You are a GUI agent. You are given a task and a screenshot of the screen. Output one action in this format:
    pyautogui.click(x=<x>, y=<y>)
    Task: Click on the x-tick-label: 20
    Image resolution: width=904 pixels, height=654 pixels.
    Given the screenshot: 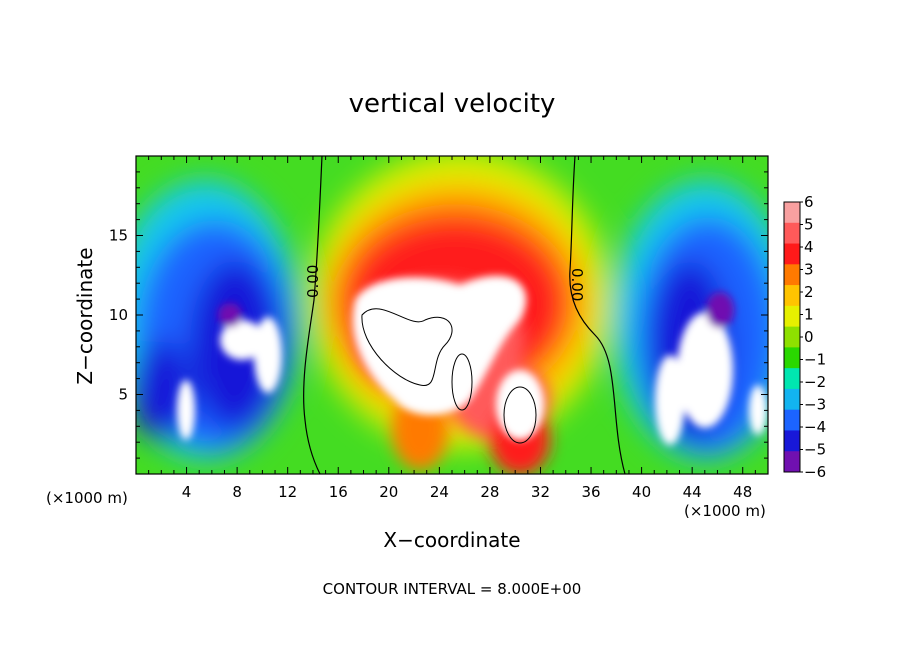 What is the action you would take?
    pyautogui.click(x=388, y=492)
    